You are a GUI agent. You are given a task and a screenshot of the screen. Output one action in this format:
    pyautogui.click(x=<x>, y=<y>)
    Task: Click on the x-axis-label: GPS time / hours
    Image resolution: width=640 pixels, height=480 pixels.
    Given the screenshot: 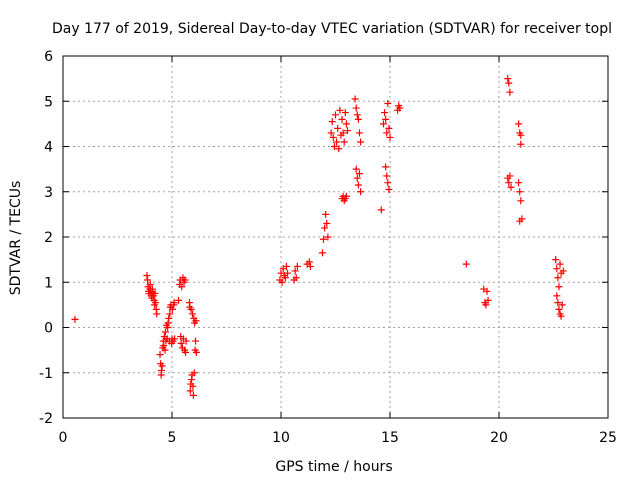 What is the action you would take?
    pyautogui.click(x=333, y=467)
    